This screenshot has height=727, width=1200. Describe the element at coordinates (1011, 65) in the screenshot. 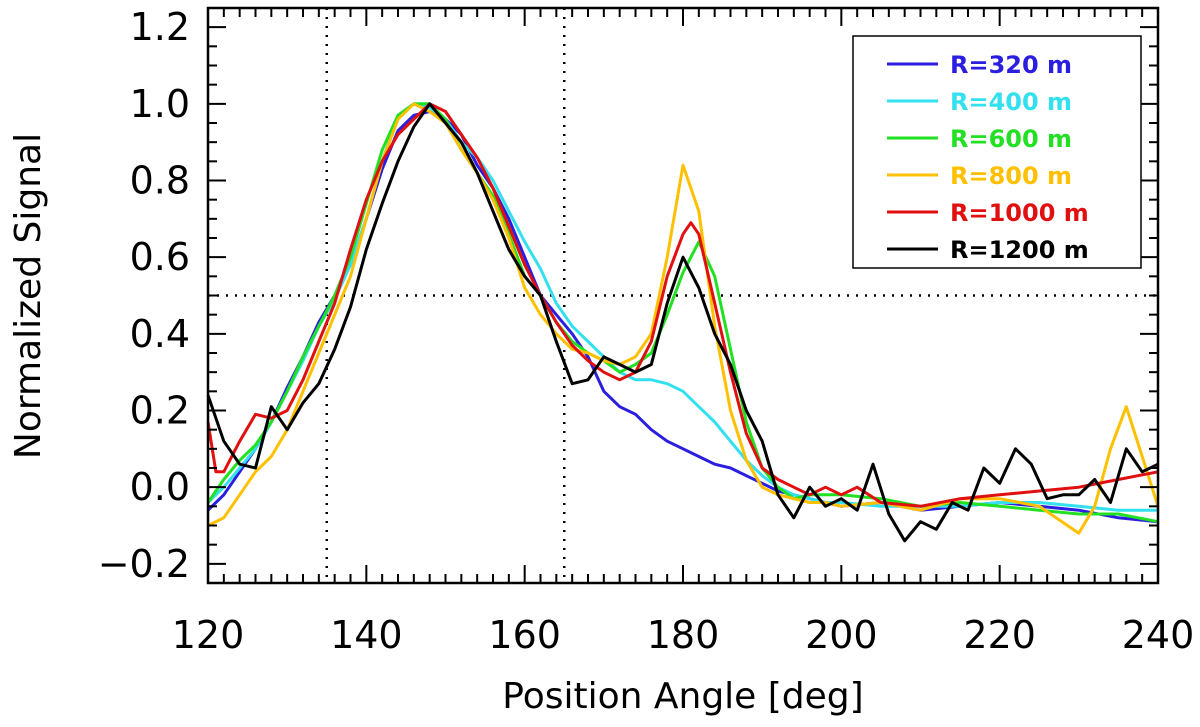

I see `legend-label: R=320 m` at that location.